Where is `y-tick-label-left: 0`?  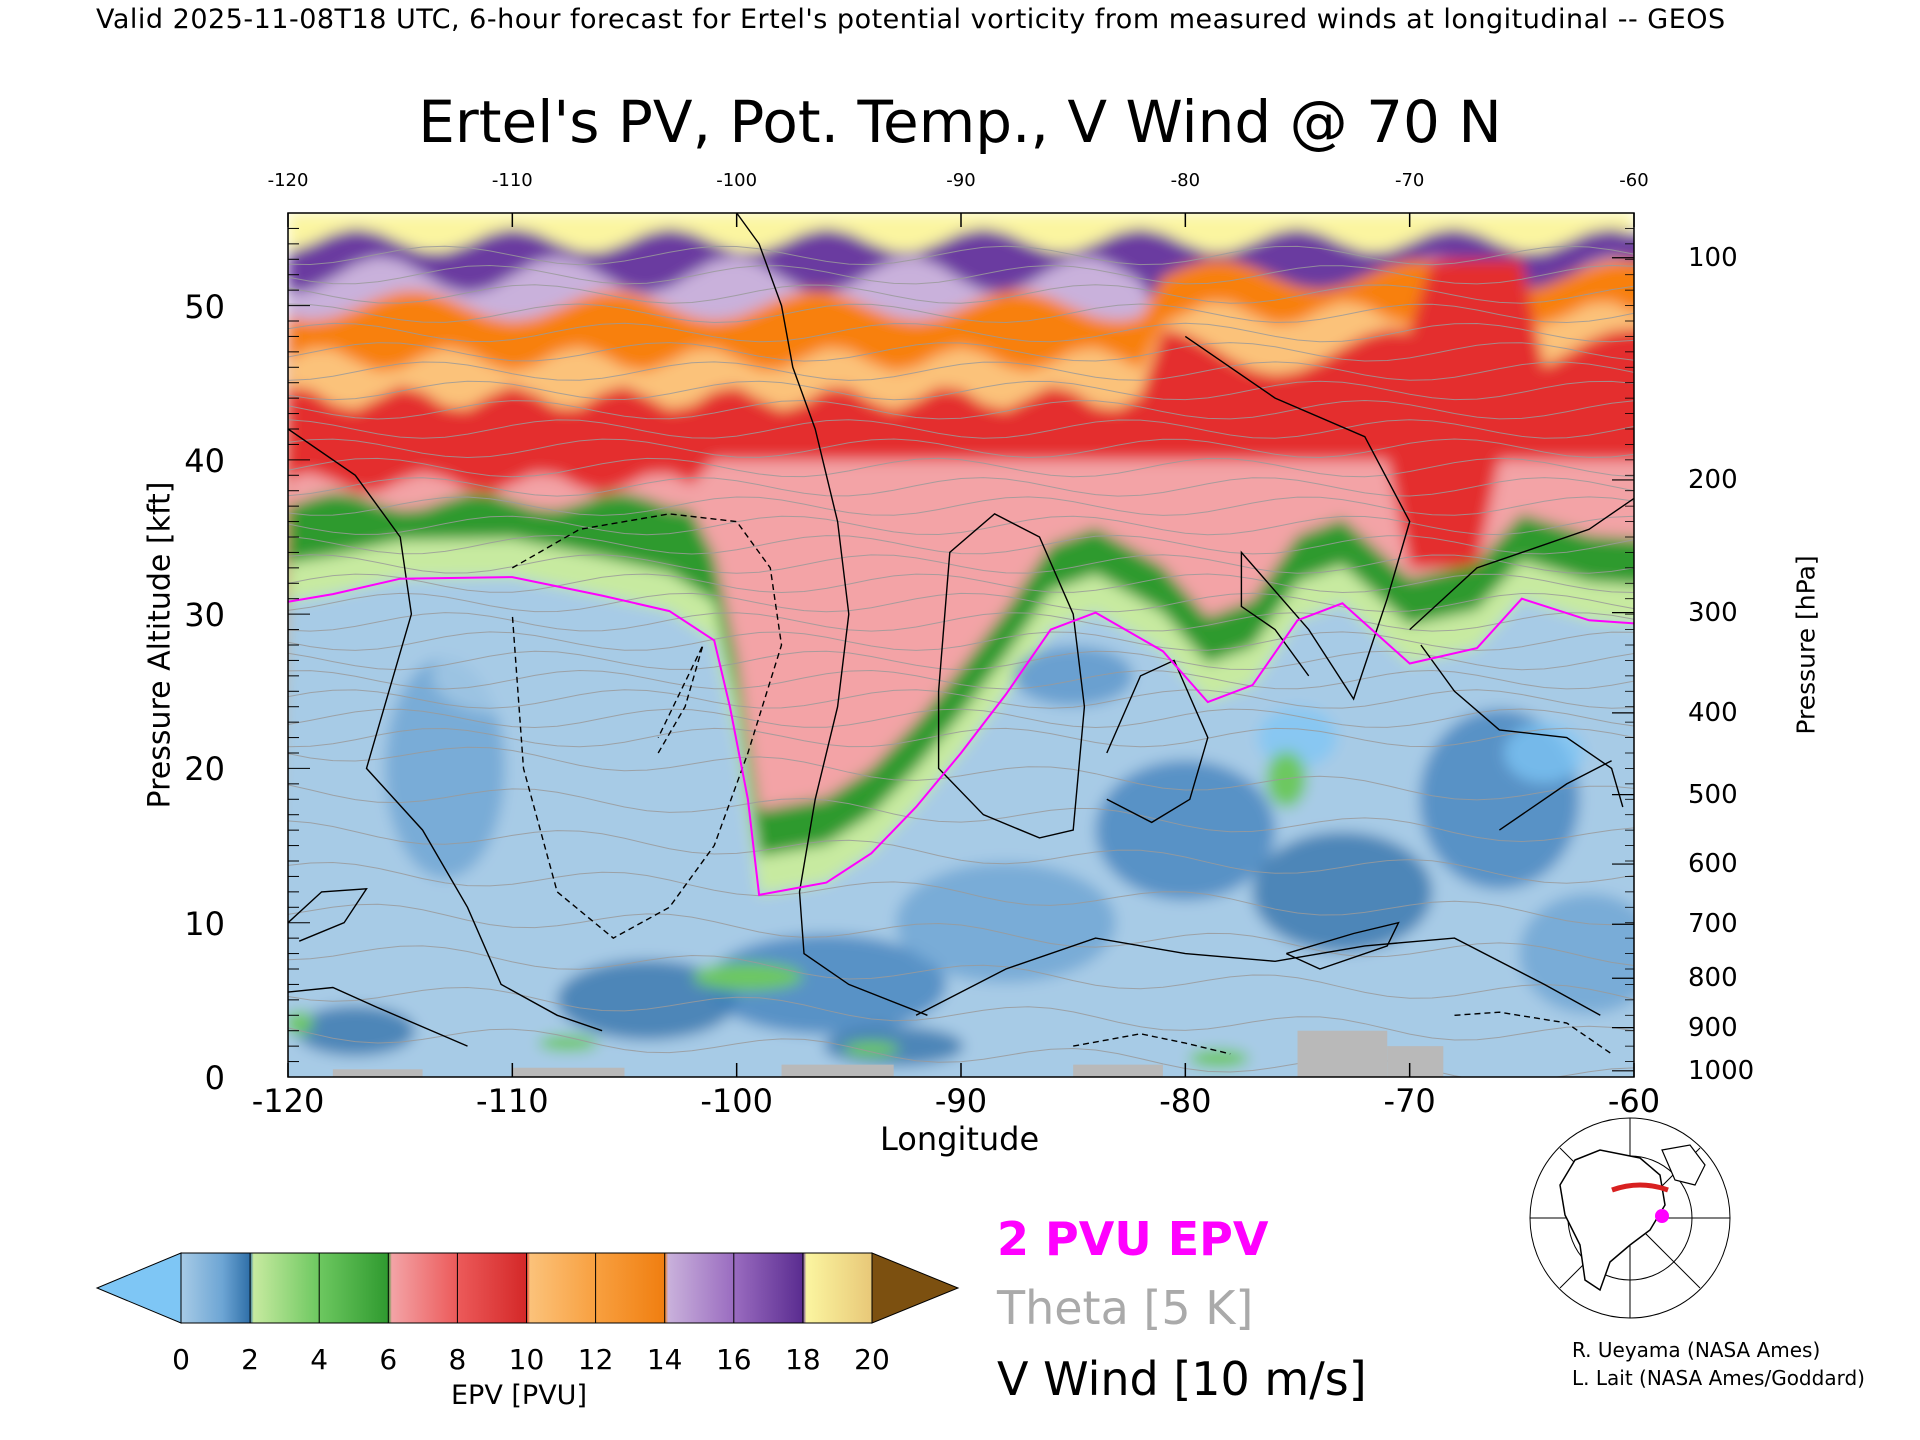 y-tick-label-left: 0 is located at coordinates (214, 1078).